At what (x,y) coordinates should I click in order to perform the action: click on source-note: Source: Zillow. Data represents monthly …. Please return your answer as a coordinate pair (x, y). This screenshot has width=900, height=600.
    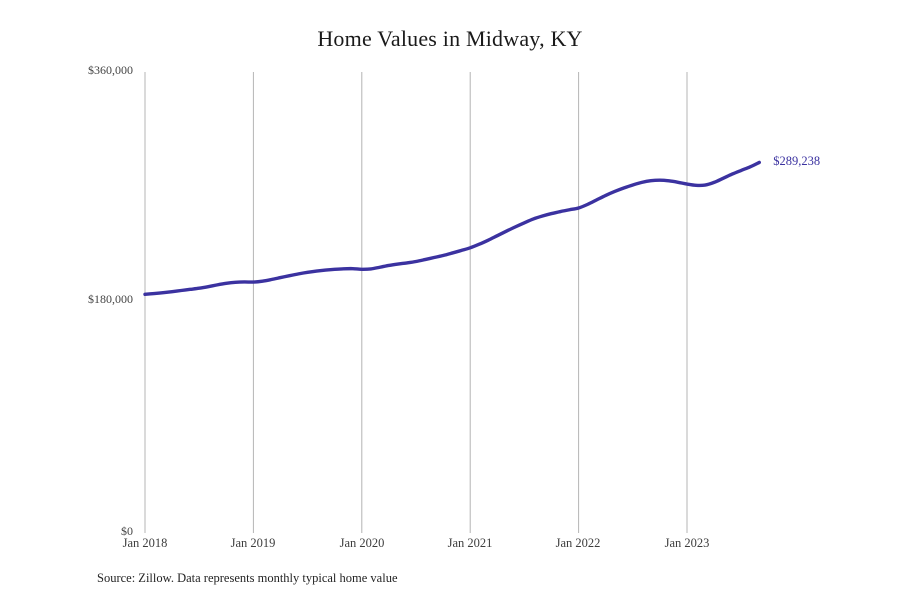
    Looking at the image, I should click on (247, 578).